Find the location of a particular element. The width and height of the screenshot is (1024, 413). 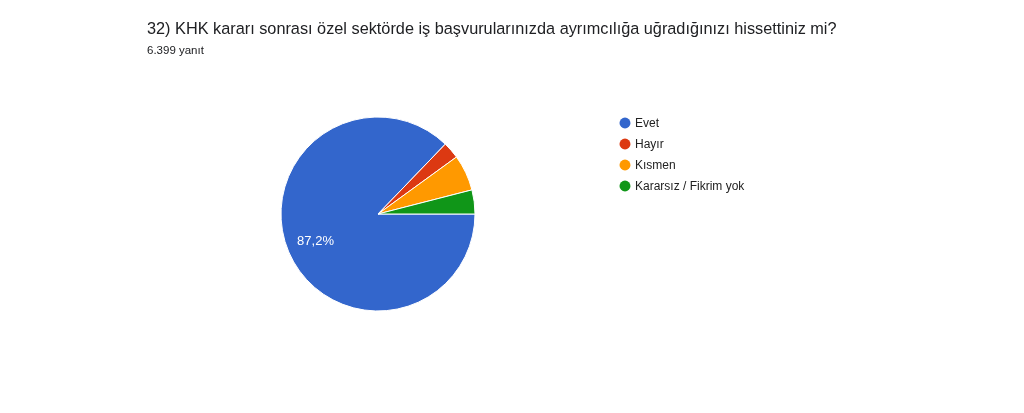

pie-slice is located at coordinates (378, 214).